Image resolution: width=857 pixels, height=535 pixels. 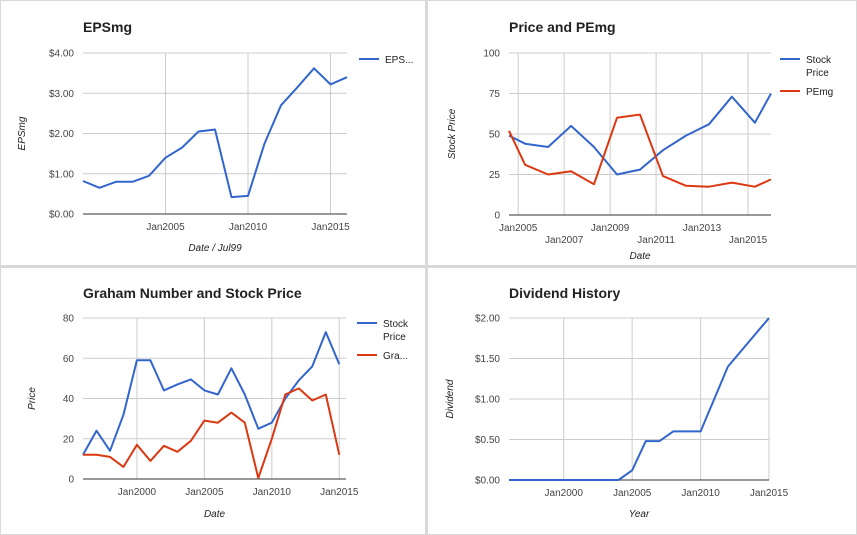 What do you see at coordinates (32, 398) in the screenshot?
I see `y-axis-label: Price` at bounding box center [32, 398].